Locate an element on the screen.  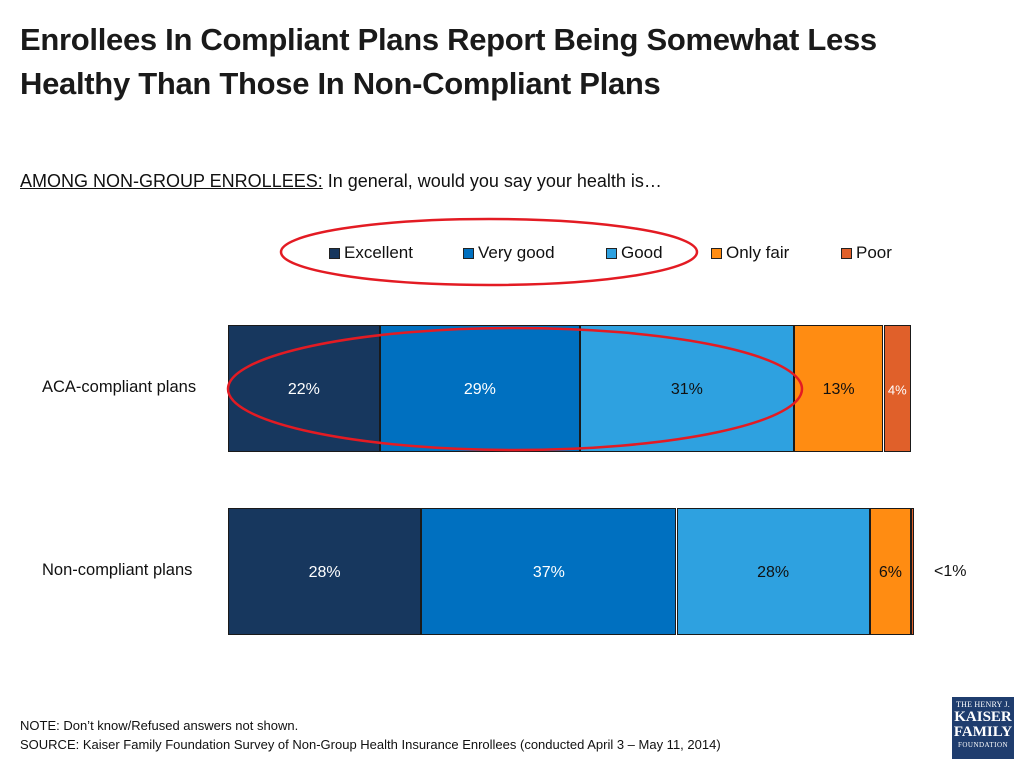
legend-swatch-very-good is located at coordinates (468, 253).